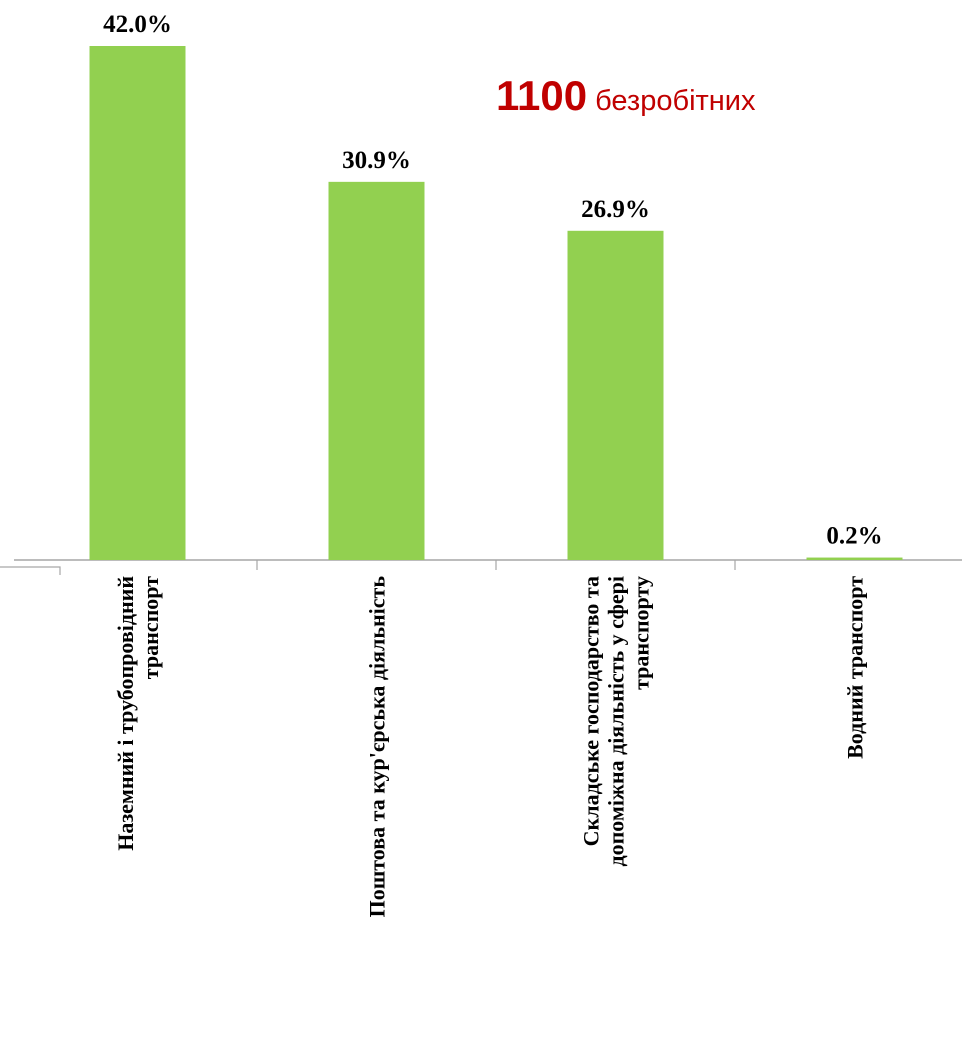  What do you see at coordinates (591, 711) in the screenshot?
I see `category-label-line: Складське господарство та` at bounding box center [591, 711].